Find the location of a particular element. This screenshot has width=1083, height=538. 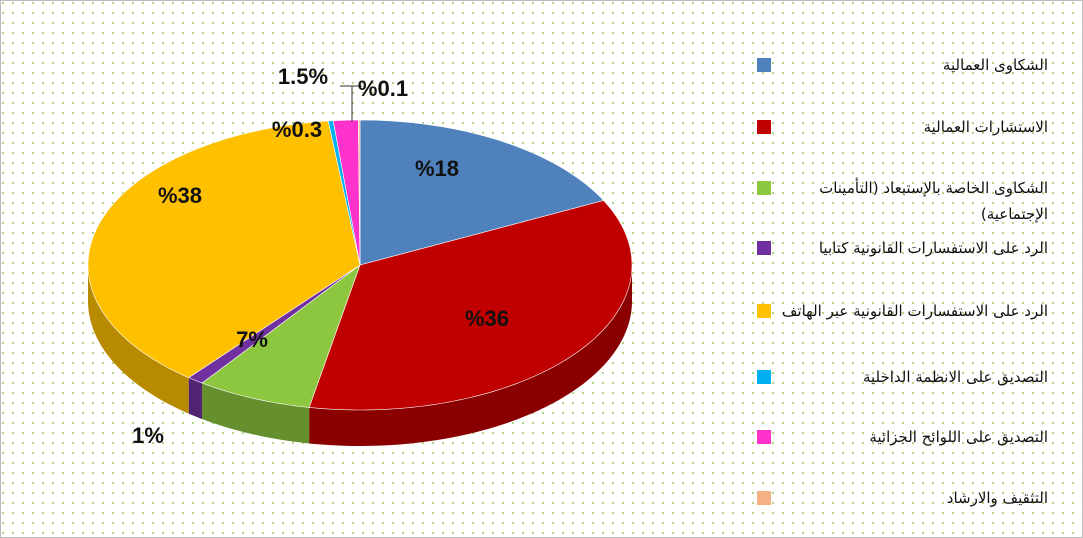

data-label: %38 is located at coordinates (180, 195).